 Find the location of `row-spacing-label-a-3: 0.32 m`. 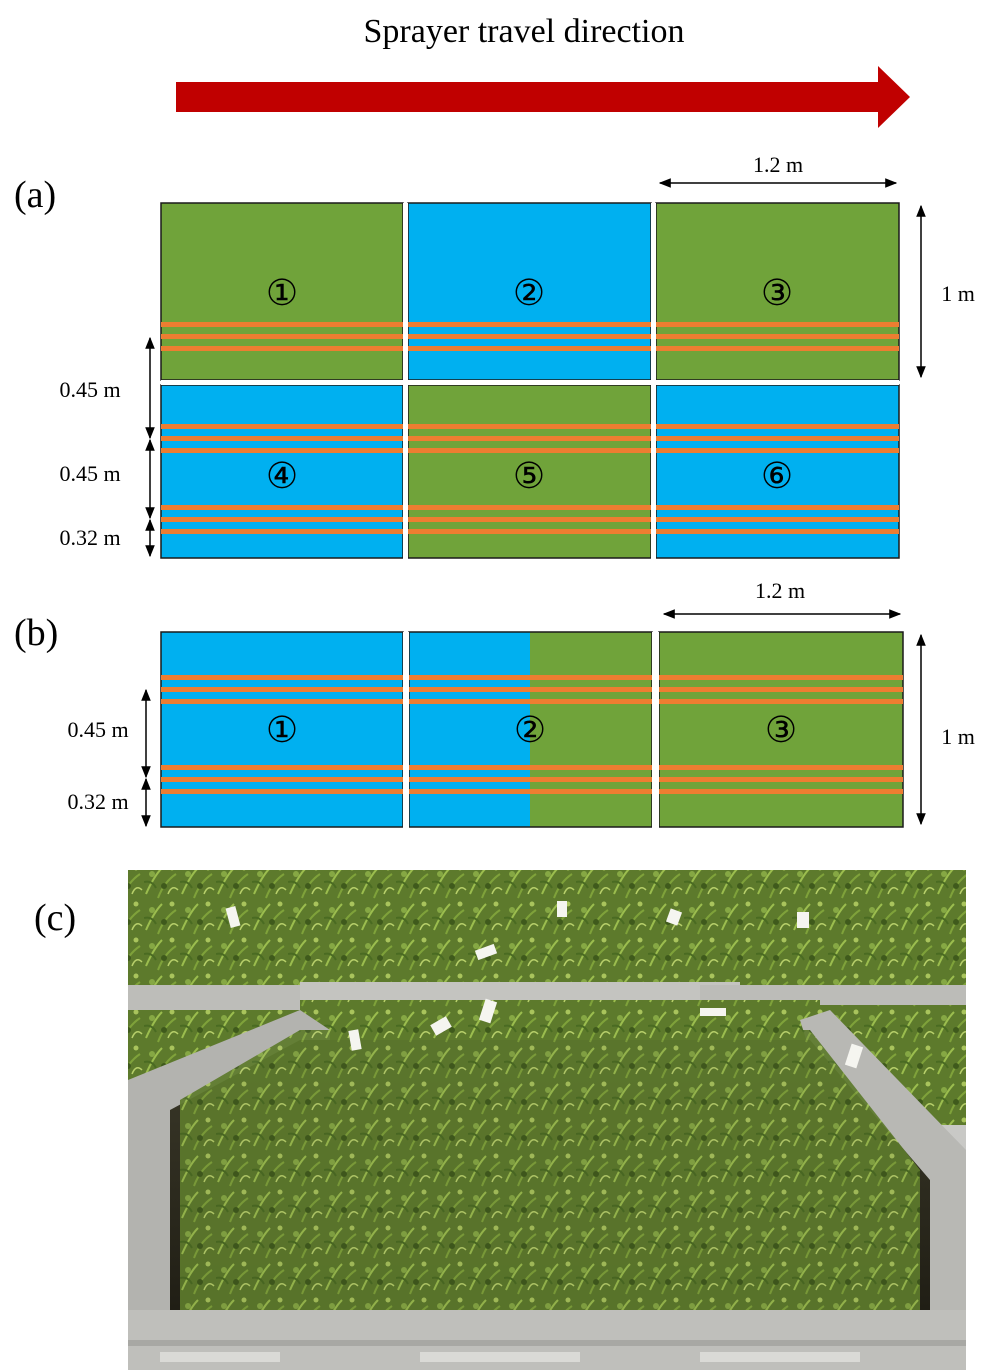

row-spacing-label-a-3: 0.32 m is located at coordinates (89, 537).